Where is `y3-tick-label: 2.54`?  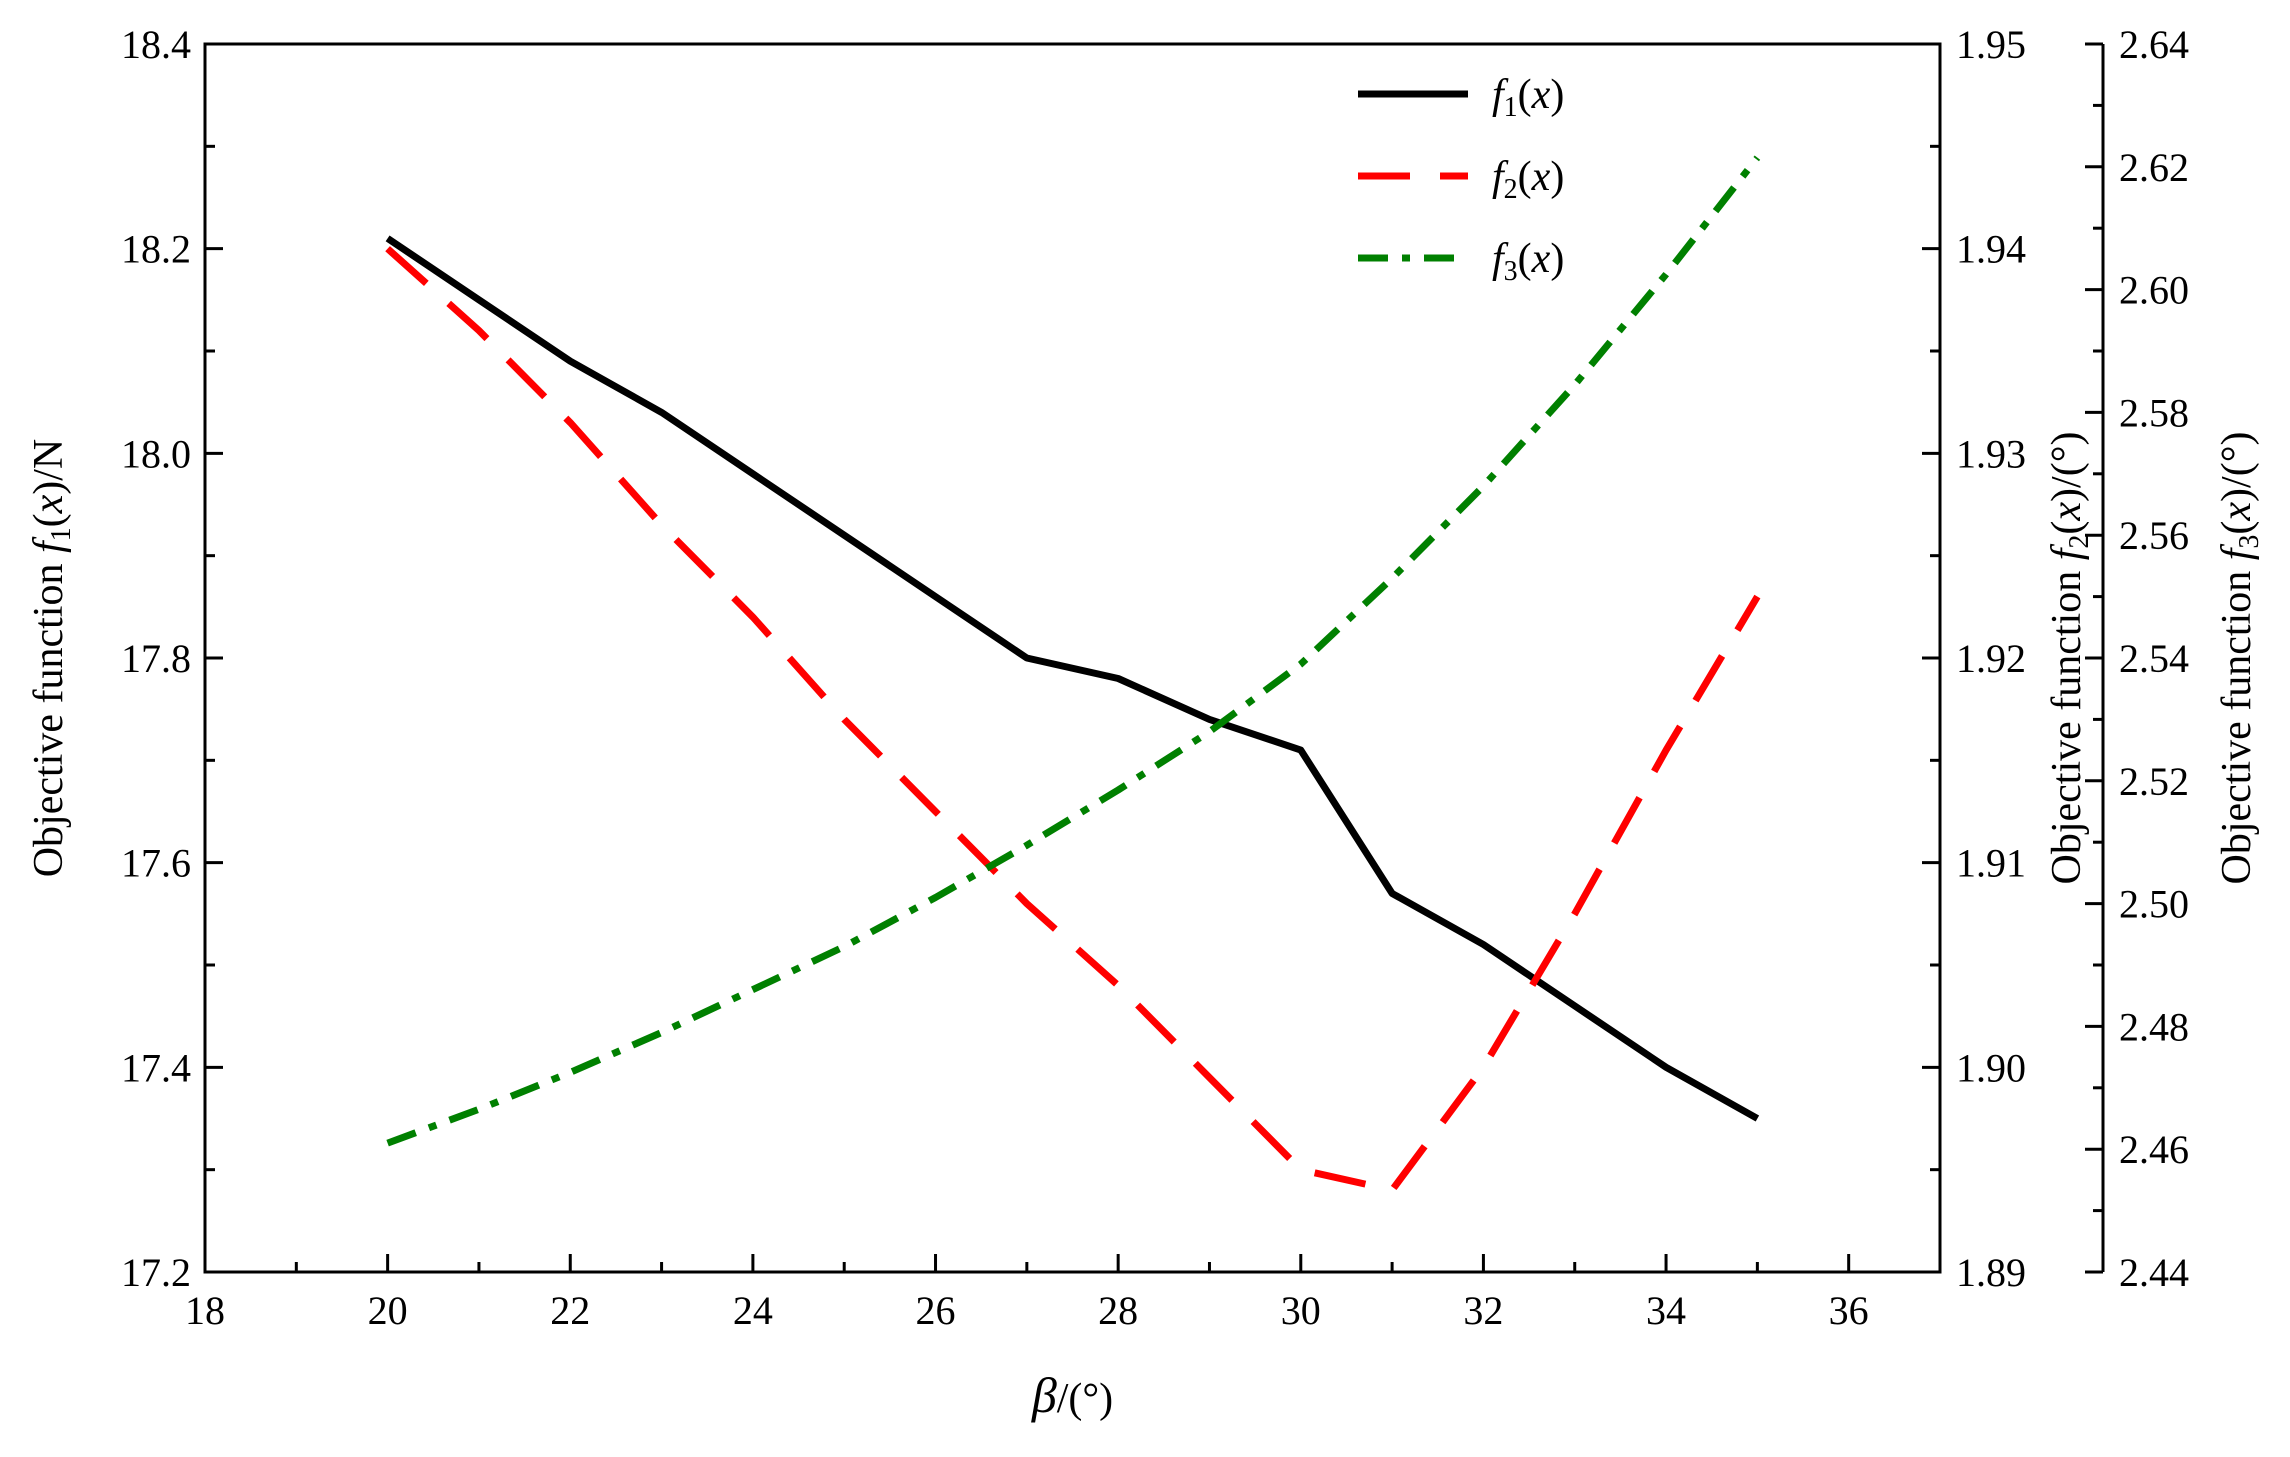 y3-tick-label: 2.54 is located at coordinates (2154, 658).